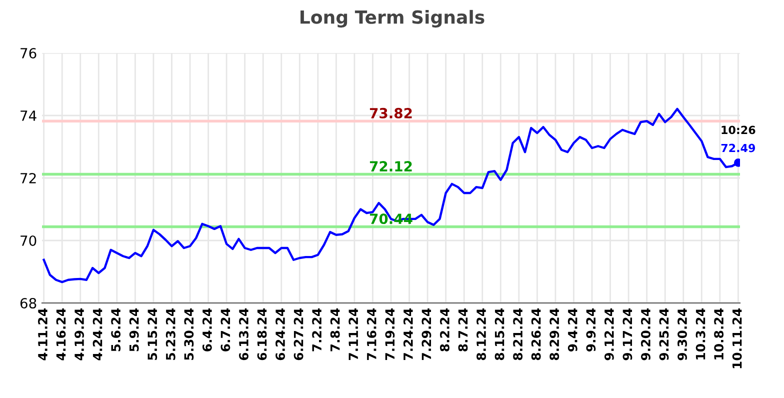 The height and width of the screenshot is (398, 784). What do you see at coordinates (627, 334) in the screenshot?
I see `x-tick-label: 9.17.24` at bounding box center [627, 334].